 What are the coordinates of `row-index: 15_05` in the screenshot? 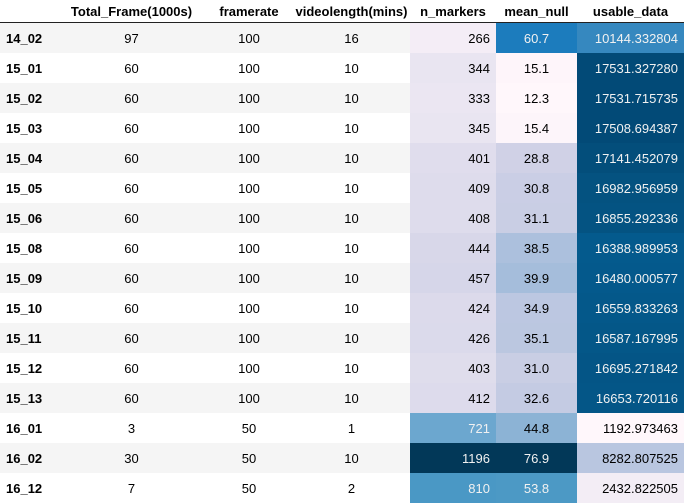 It's located at (29, 188).